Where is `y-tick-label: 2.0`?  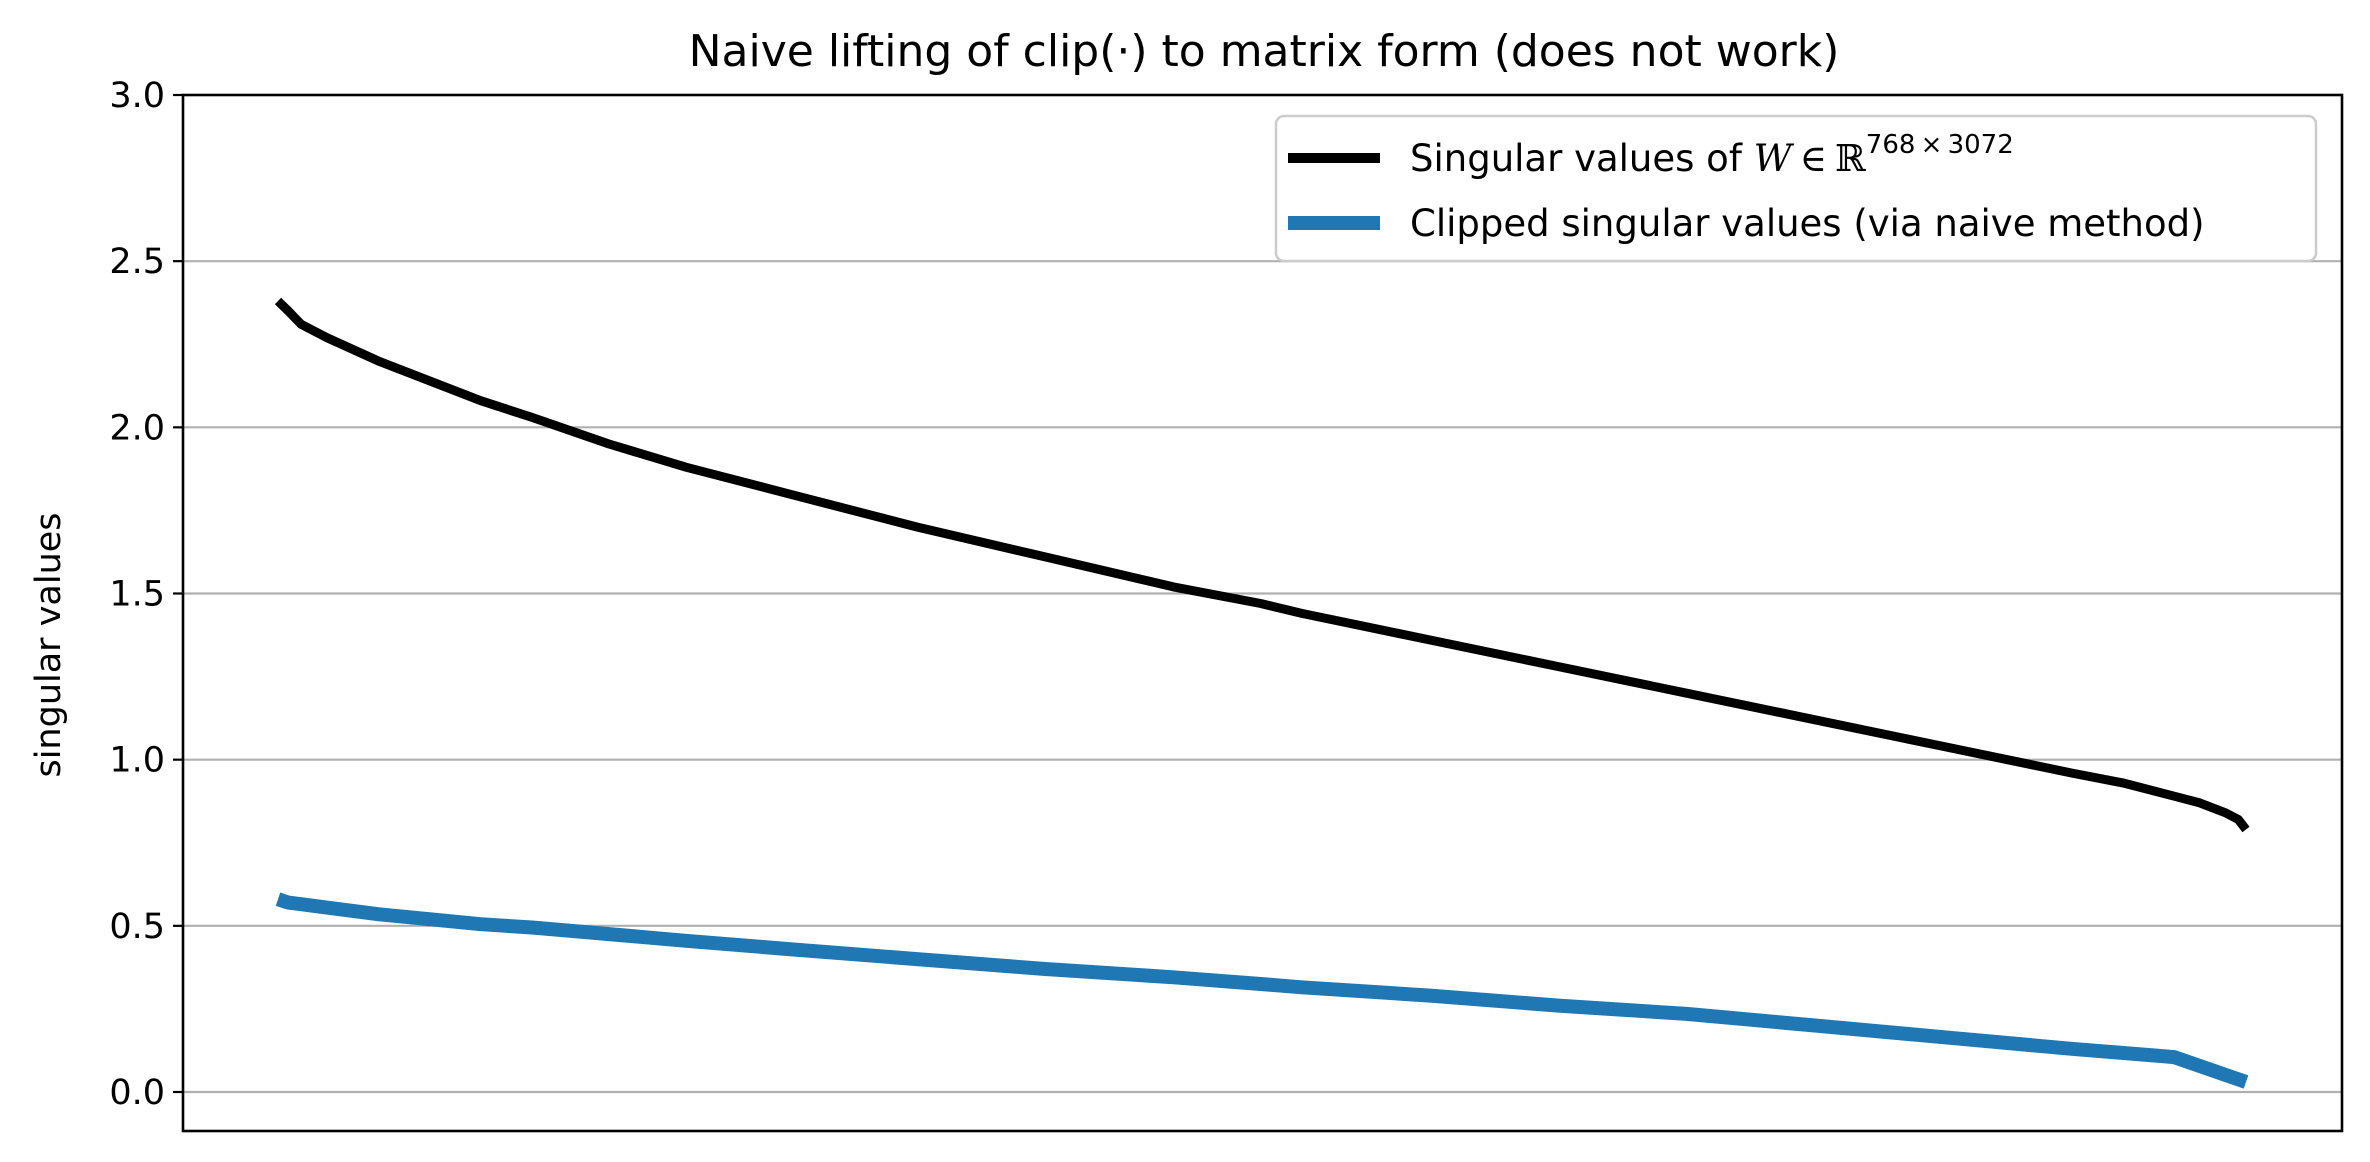 y-tick-label: 2.0 is located at coordinates (137, 428).